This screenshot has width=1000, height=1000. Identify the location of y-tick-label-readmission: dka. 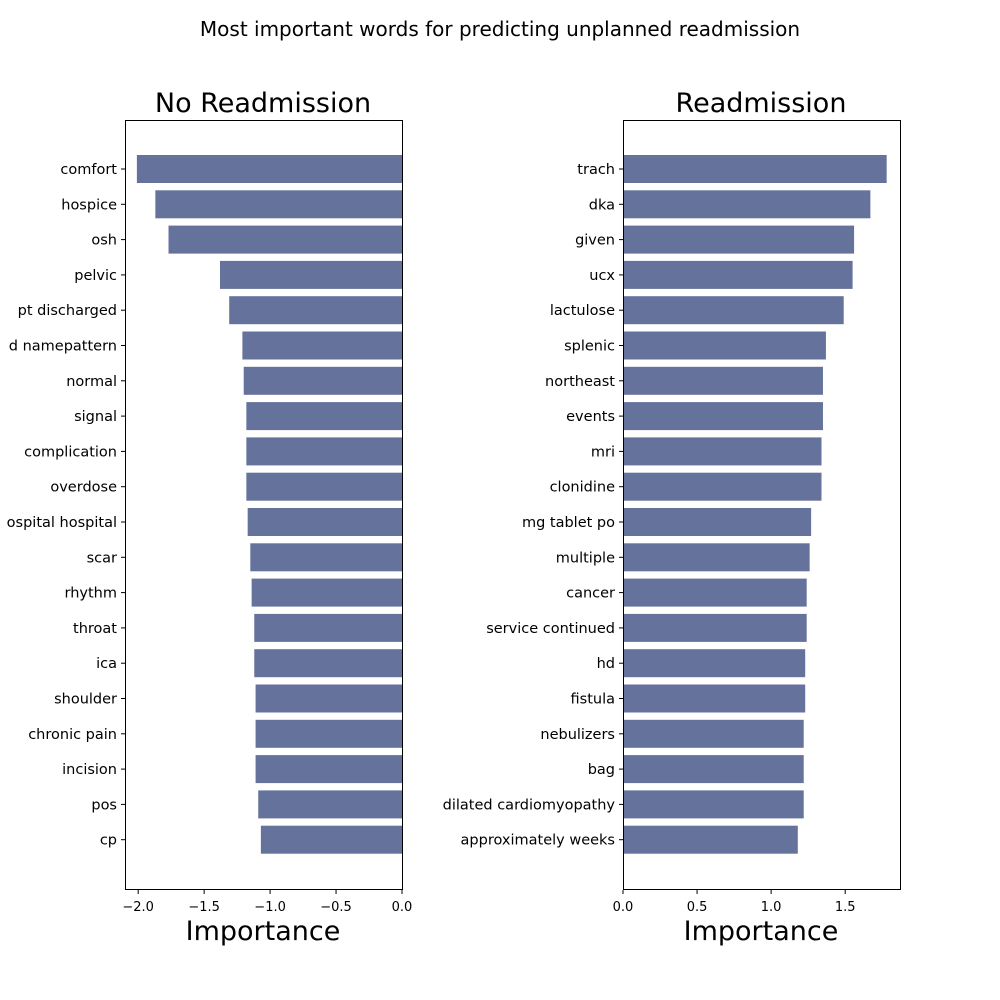
(602, 205).